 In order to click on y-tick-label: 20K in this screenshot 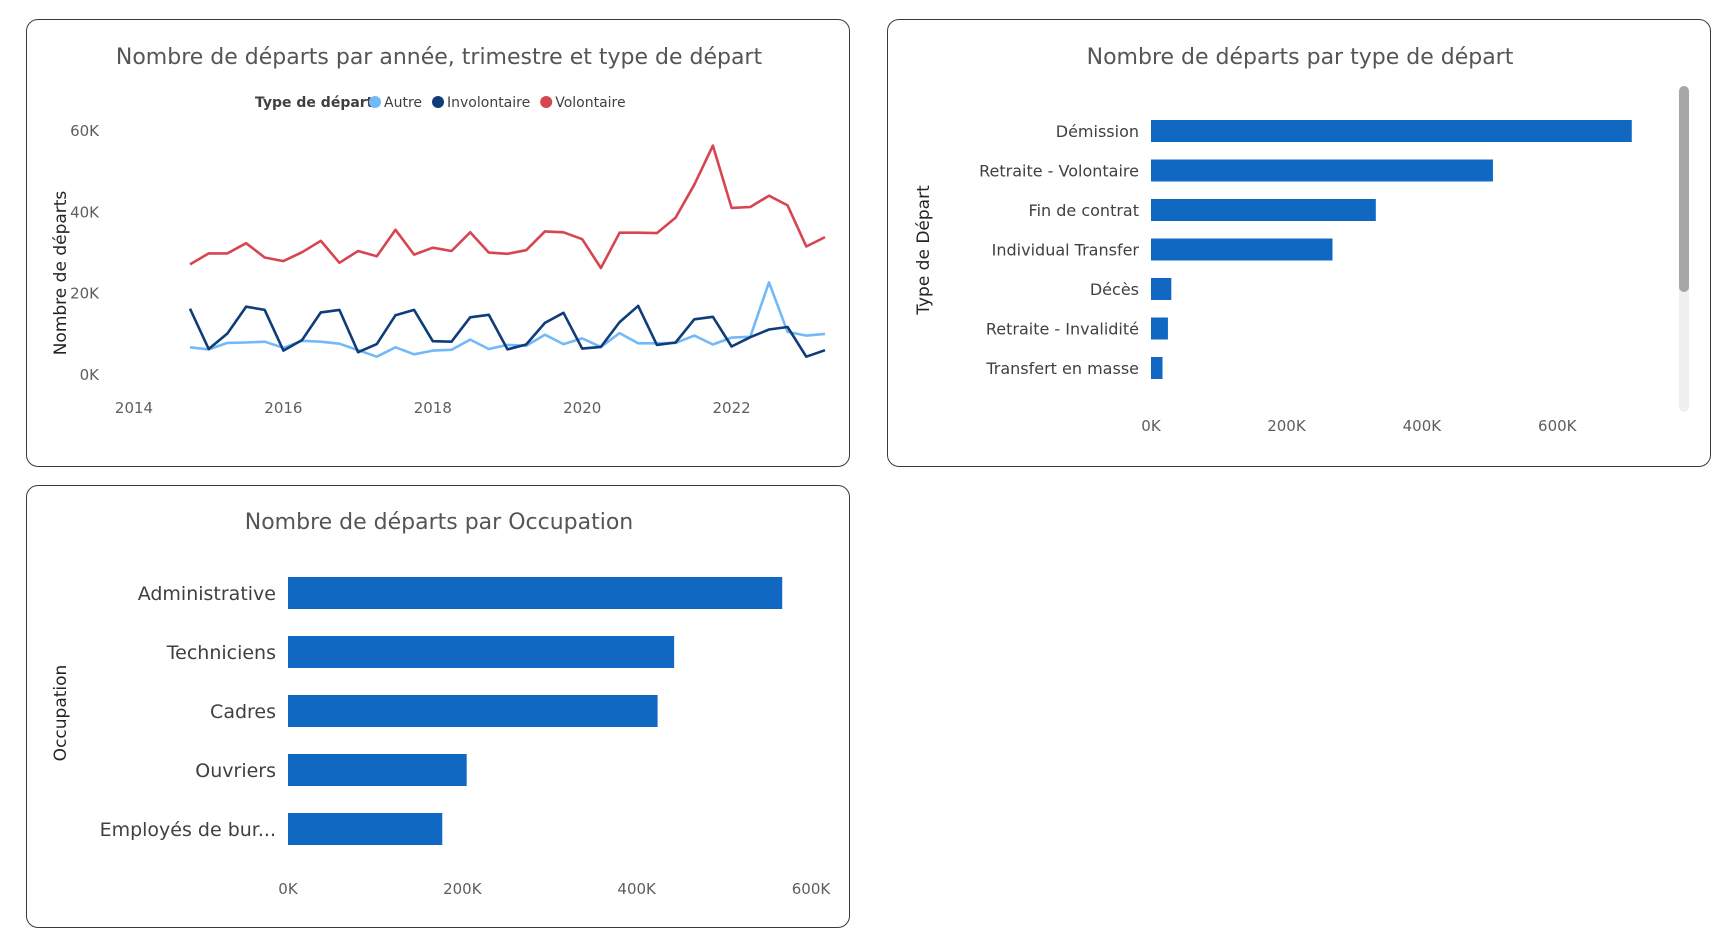, I will do `click(85, 294)`.